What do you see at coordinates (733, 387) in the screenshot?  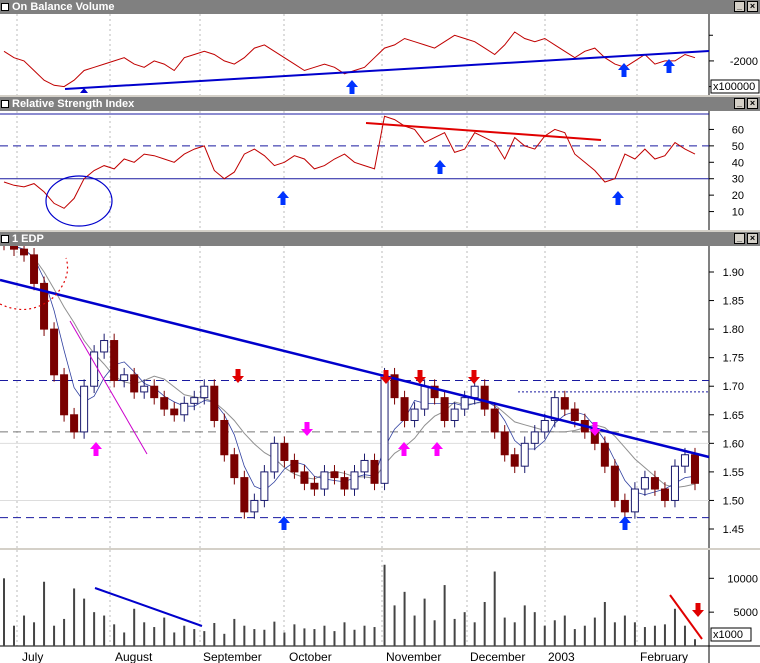 I see `y-tick-label: 1.70` at bounding box center [733, 387].